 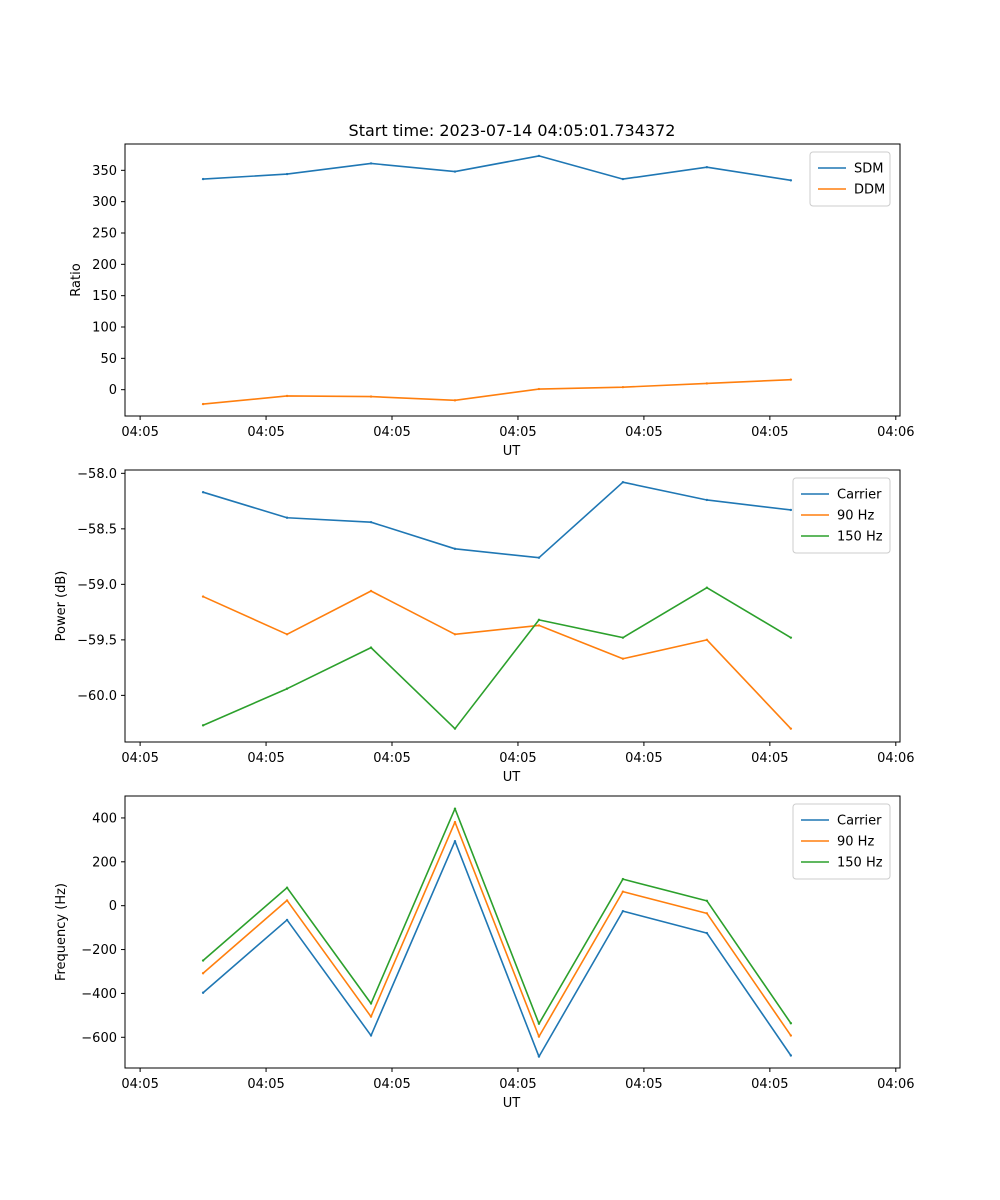 I want to click on x-axis-label: UT, so click(x=512, y=451).